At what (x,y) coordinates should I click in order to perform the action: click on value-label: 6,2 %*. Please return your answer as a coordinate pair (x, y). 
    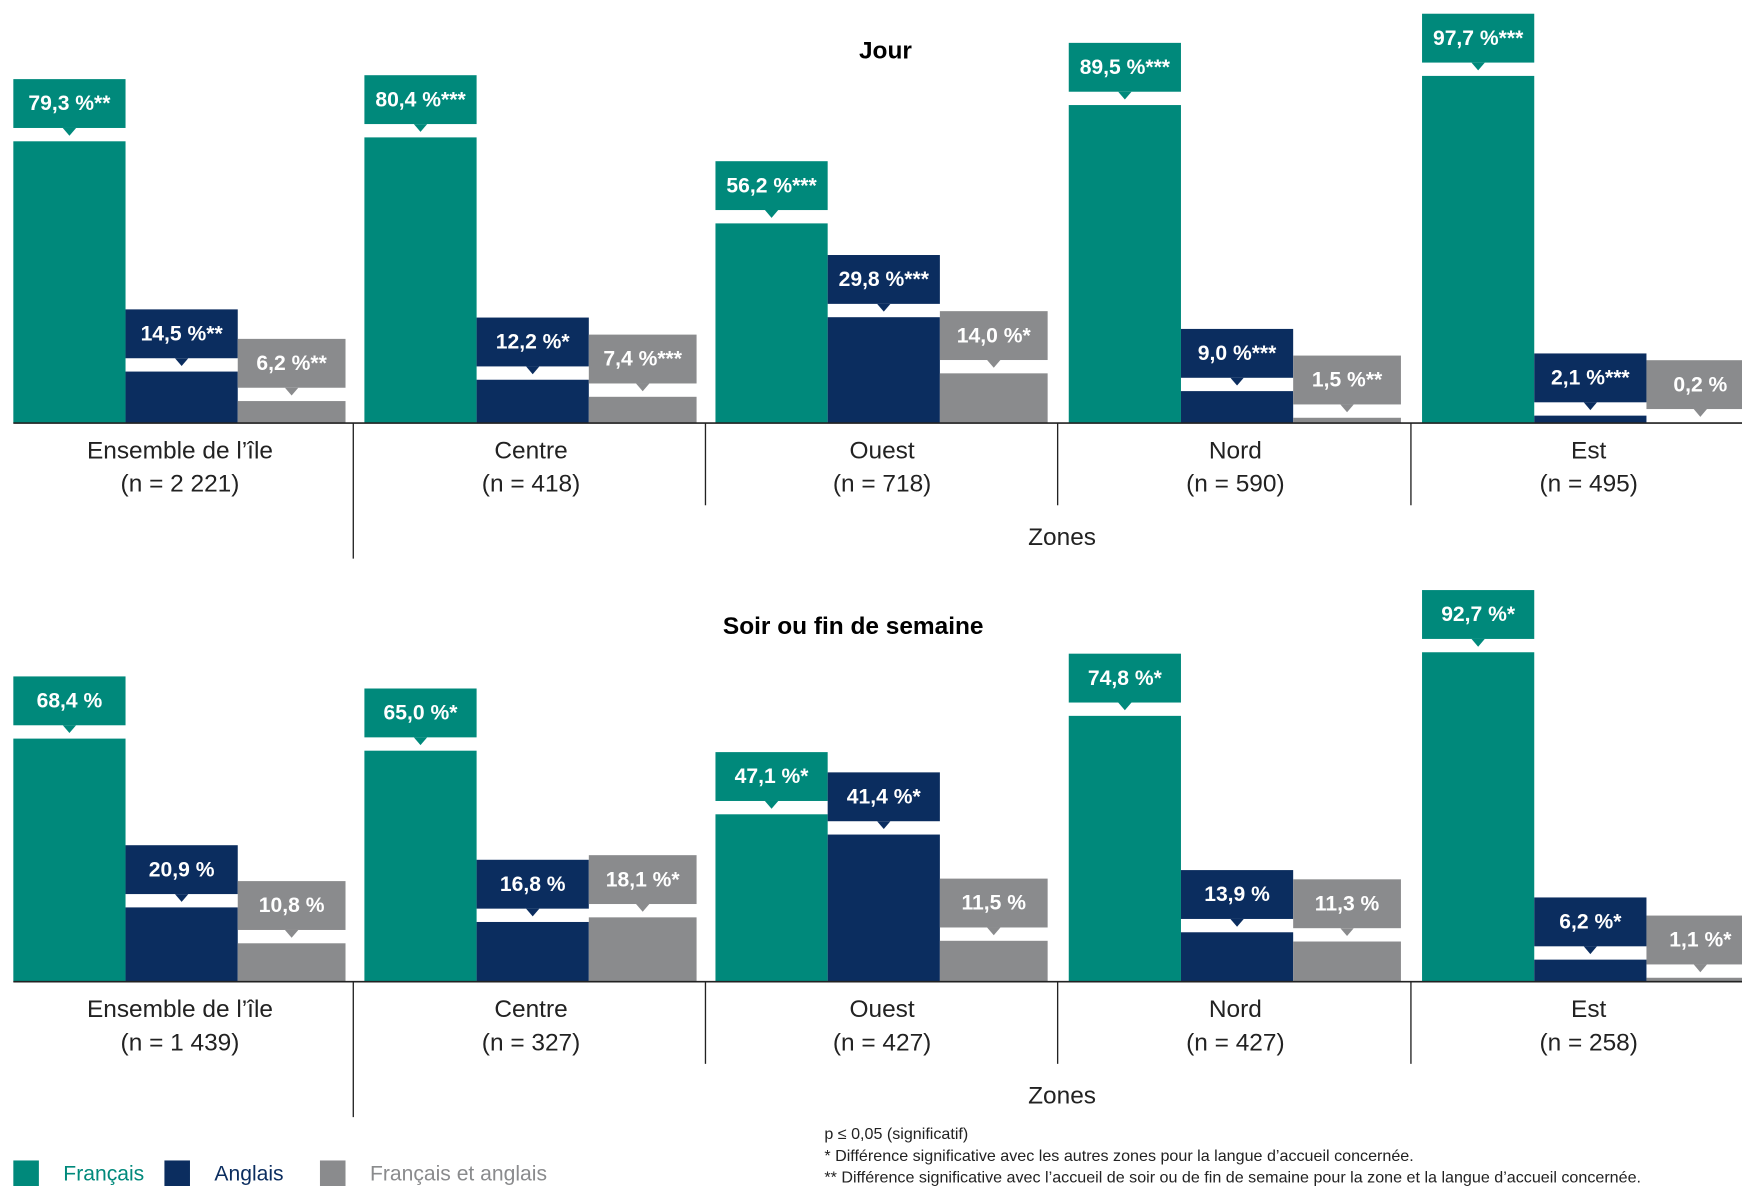
    Looking at the image, I should click on (1590, 922).